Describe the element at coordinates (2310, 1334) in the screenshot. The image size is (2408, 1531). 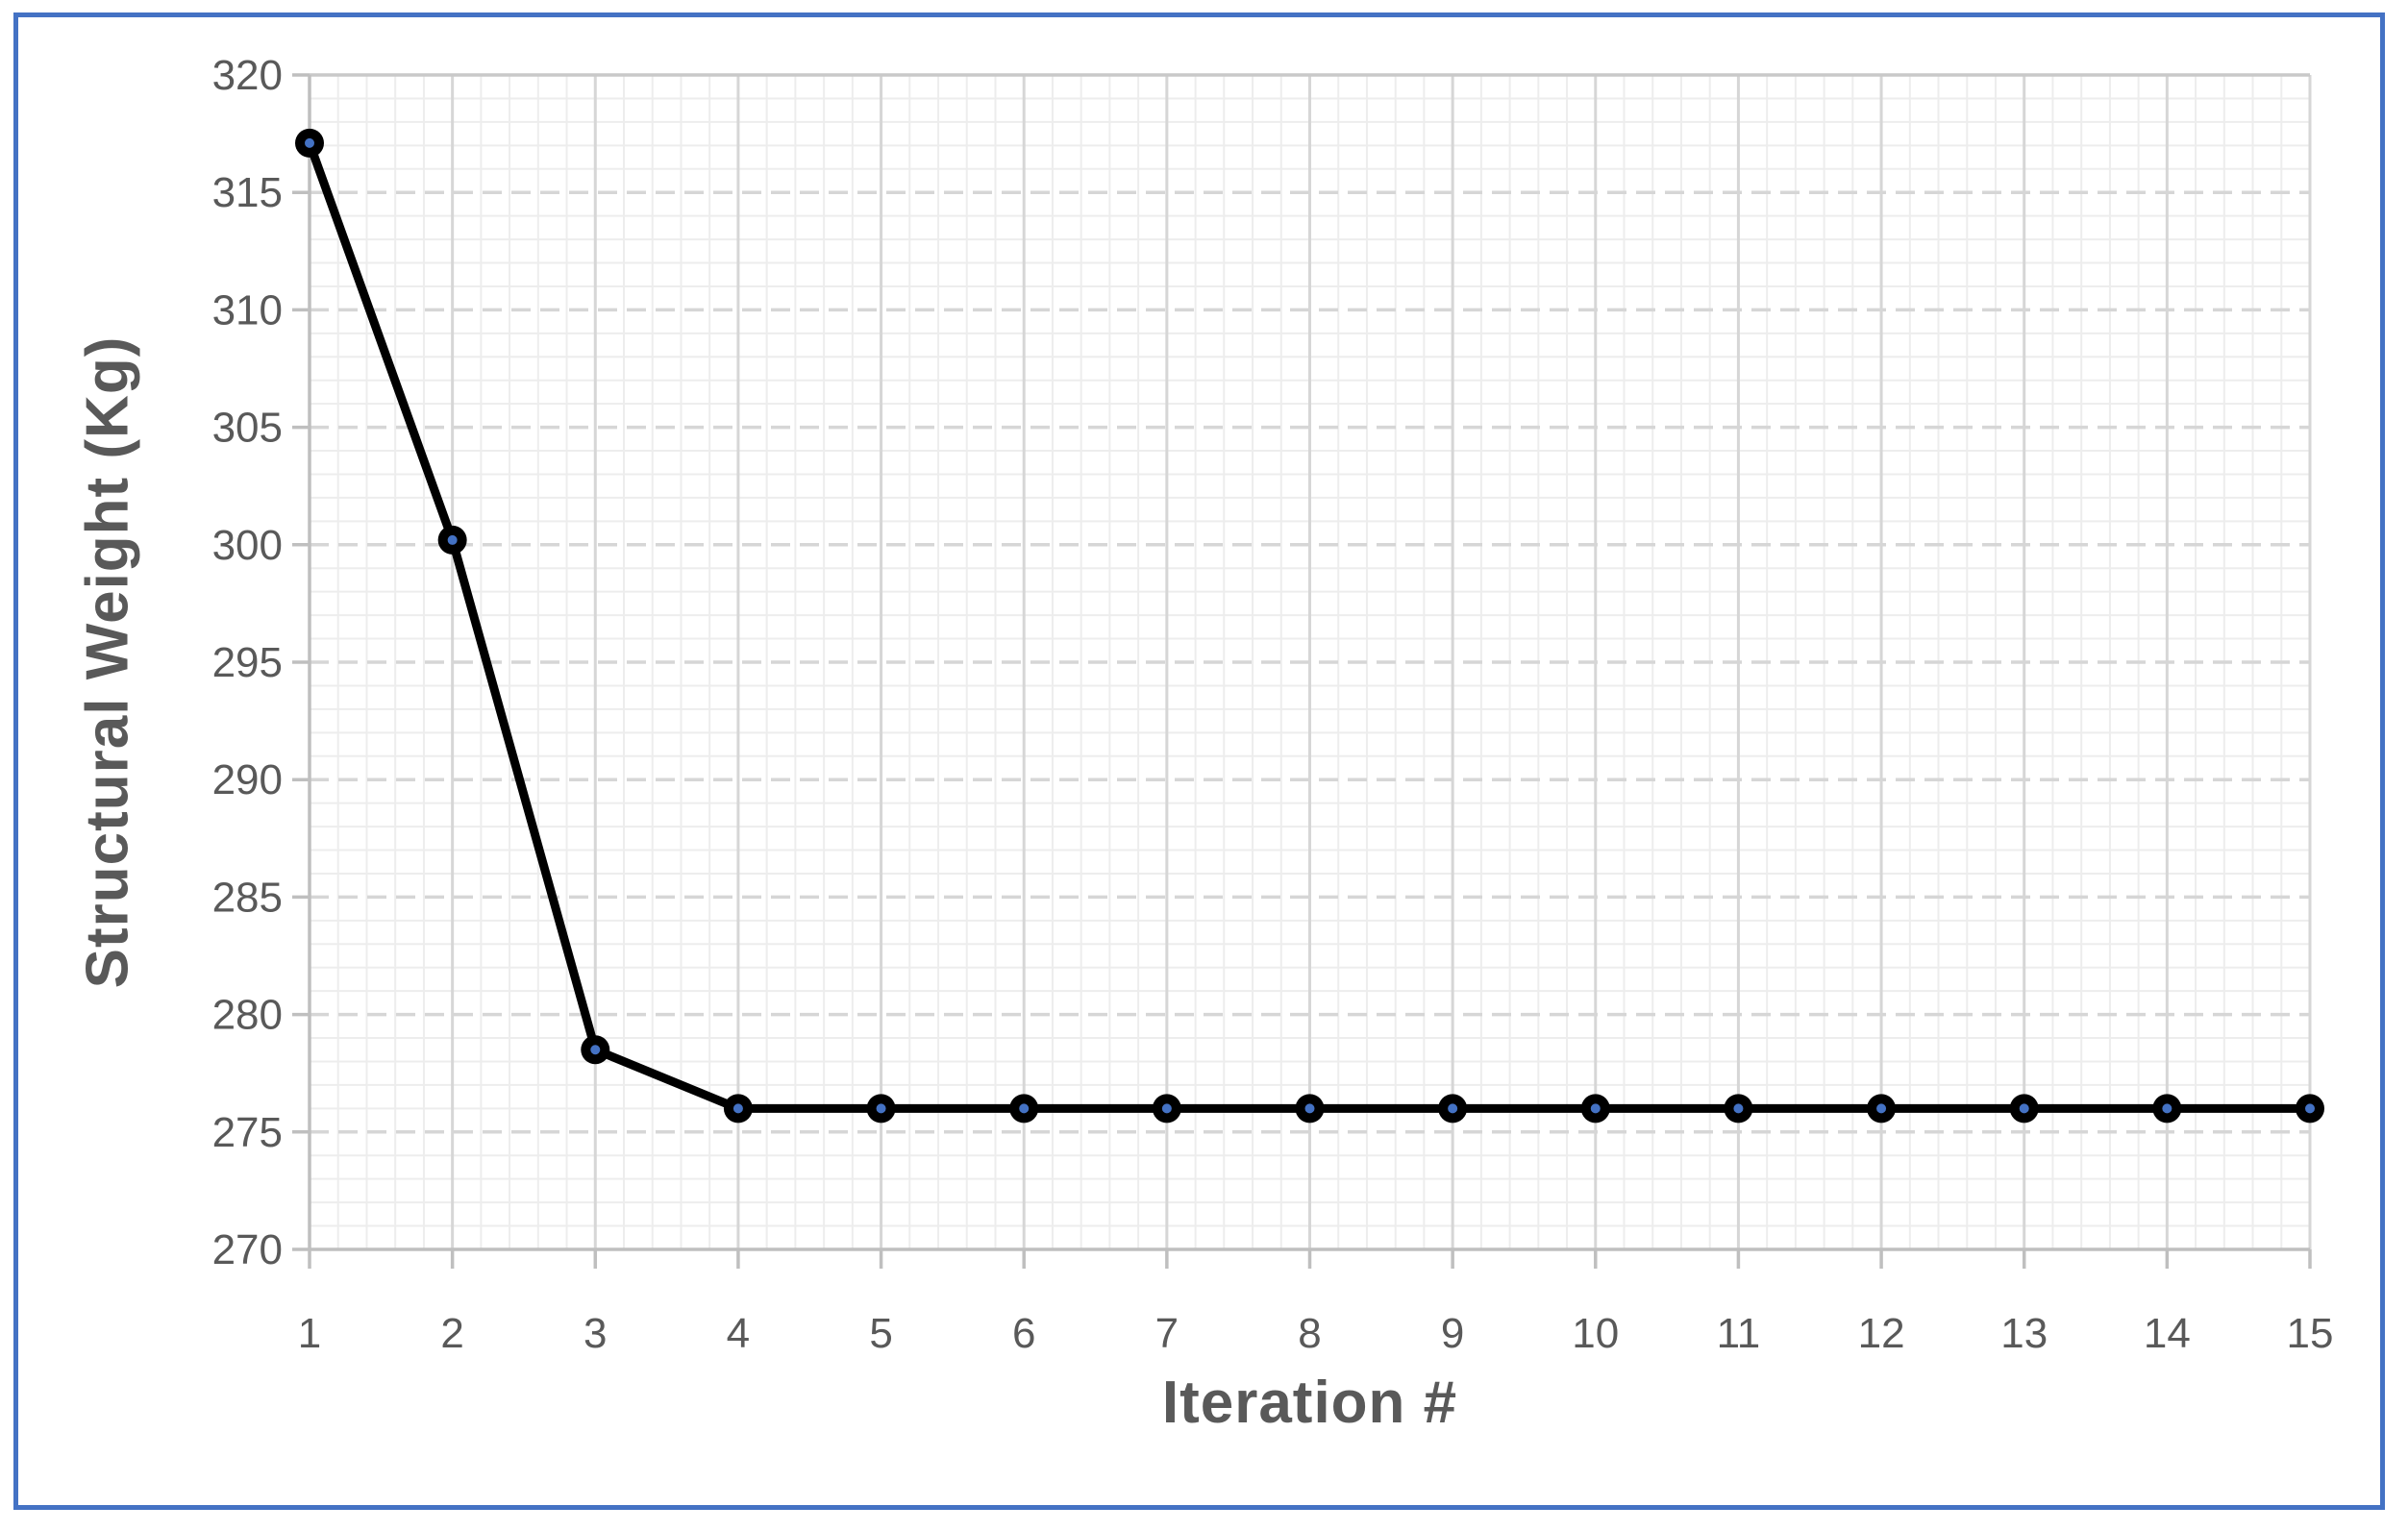
I see `x-tick-label: 15` at that location.